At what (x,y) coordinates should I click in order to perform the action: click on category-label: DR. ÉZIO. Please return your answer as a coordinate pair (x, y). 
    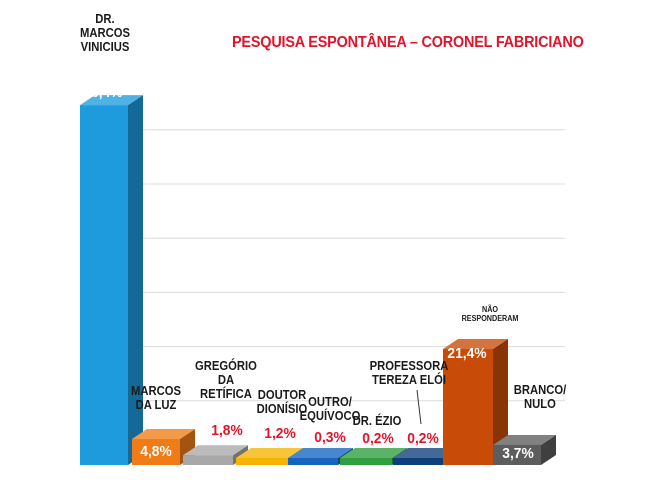
    Looking at the image, I should click on (377, 421).